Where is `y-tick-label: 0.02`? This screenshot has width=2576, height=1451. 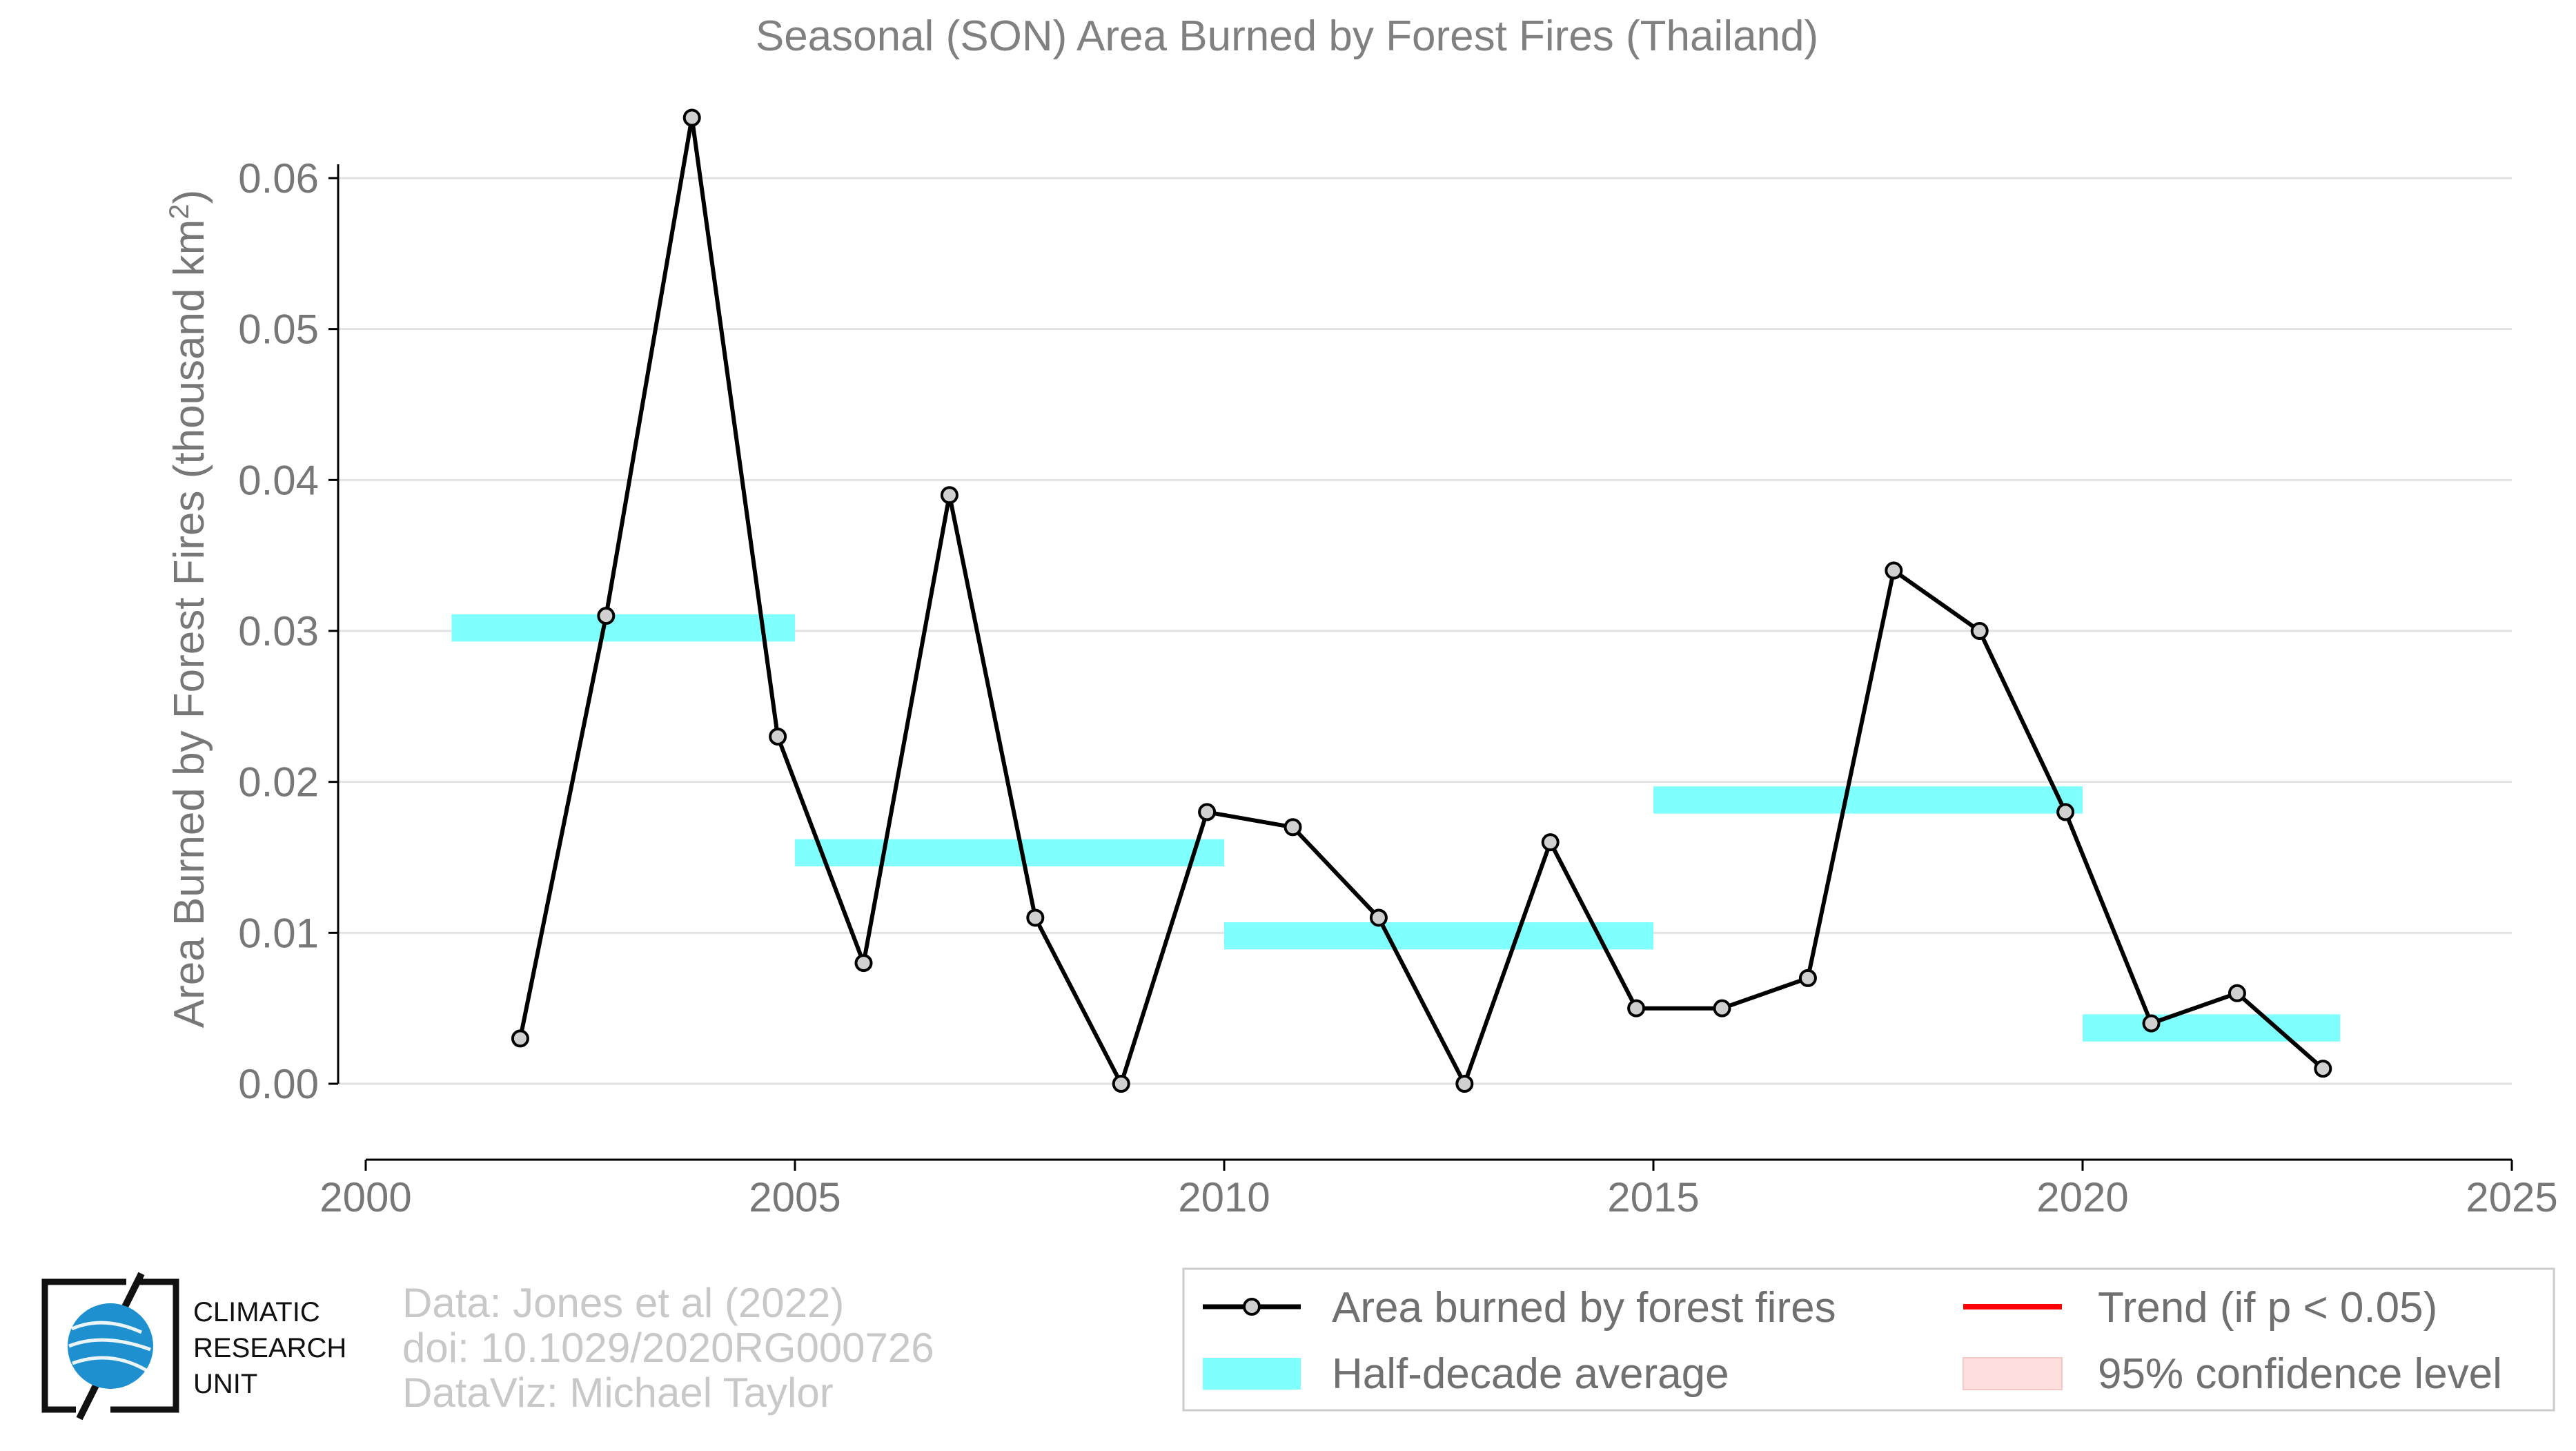 y-tick-label: 0.02 is located at coordinates (278, 783).